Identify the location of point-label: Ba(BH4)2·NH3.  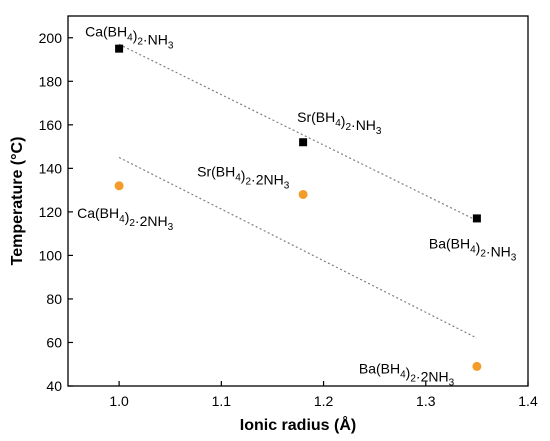
(473, 249).